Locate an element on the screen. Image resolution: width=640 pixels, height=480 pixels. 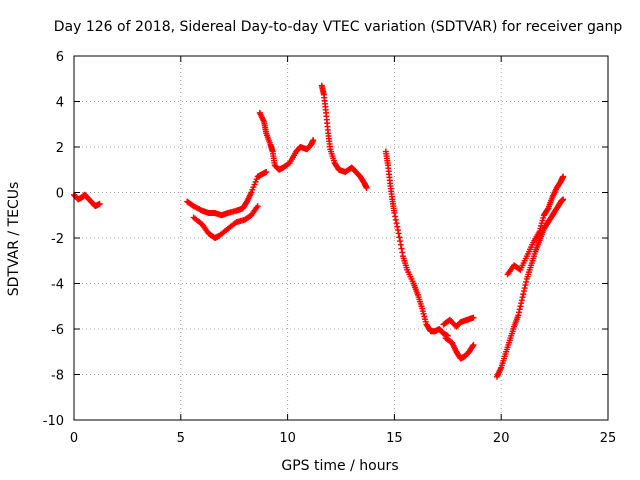
x-axis-label: GPS time / hours is located at coordinates (339, 466).